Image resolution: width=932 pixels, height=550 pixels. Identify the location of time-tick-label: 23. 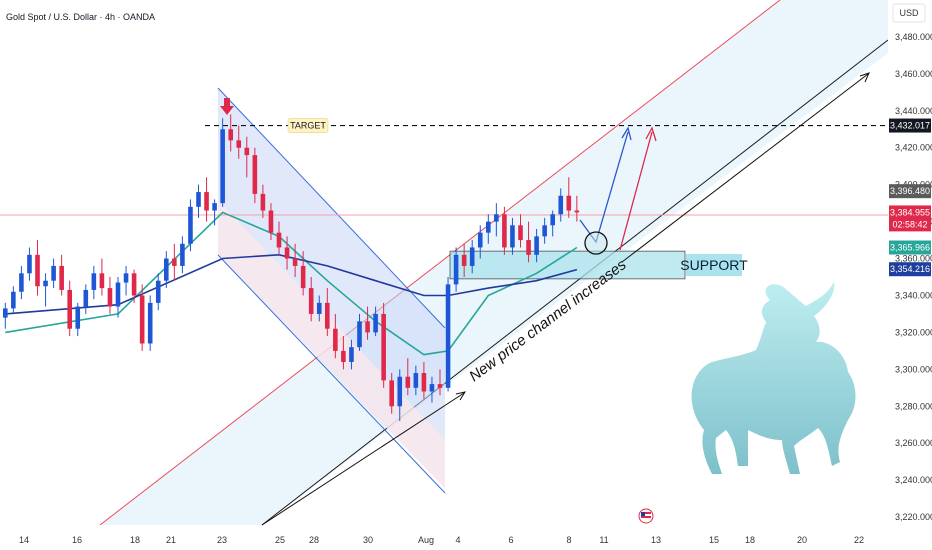
(222, 540).